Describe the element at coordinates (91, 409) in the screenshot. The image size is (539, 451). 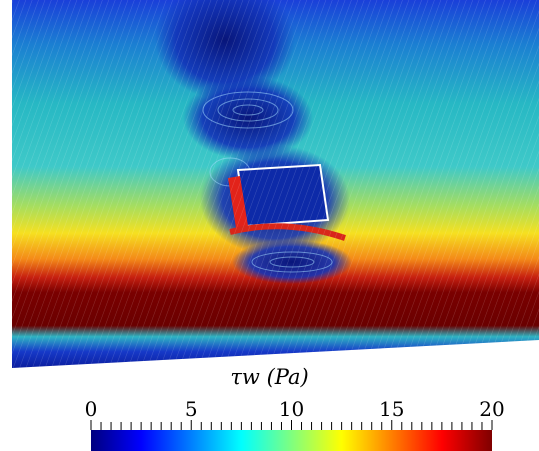
I see `colorbar-tick-label: 0` at that location.